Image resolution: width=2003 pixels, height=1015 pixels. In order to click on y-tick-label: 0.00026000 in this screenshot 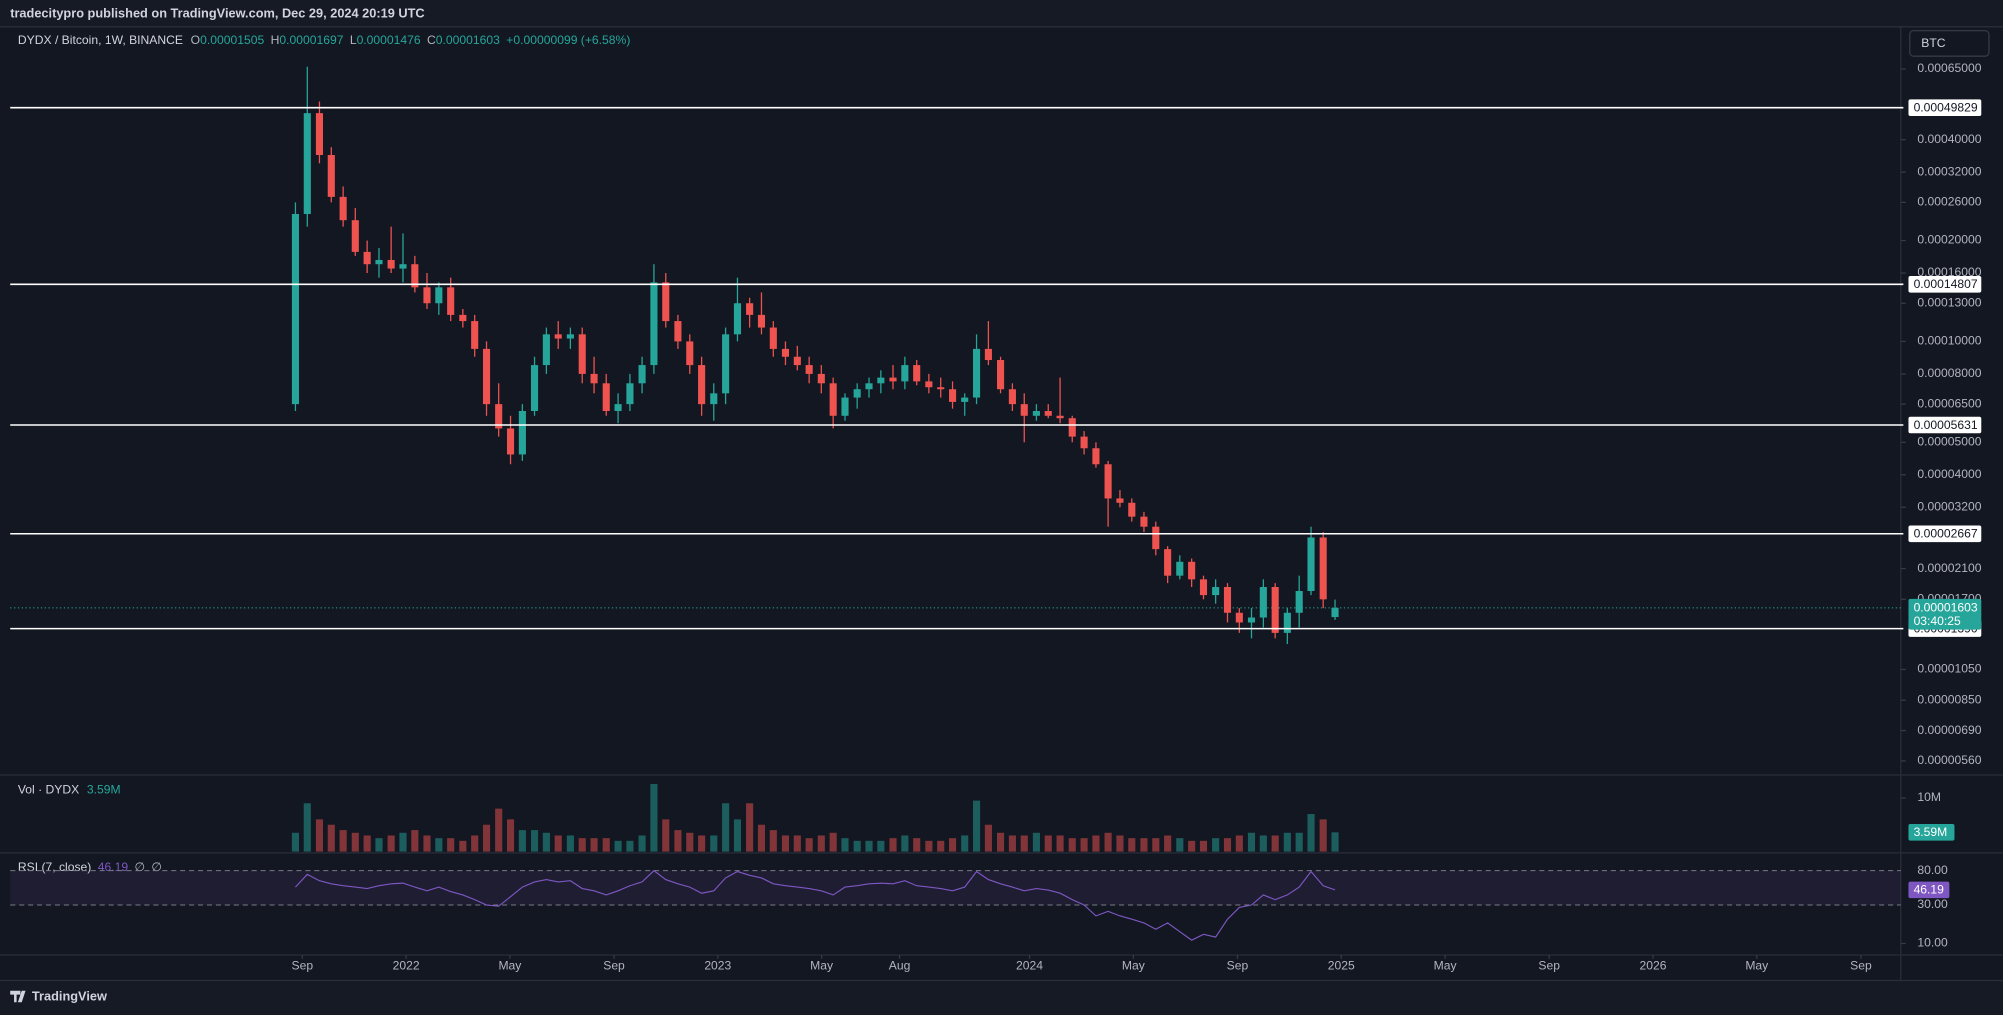, I will do `click(1949, 202)`.